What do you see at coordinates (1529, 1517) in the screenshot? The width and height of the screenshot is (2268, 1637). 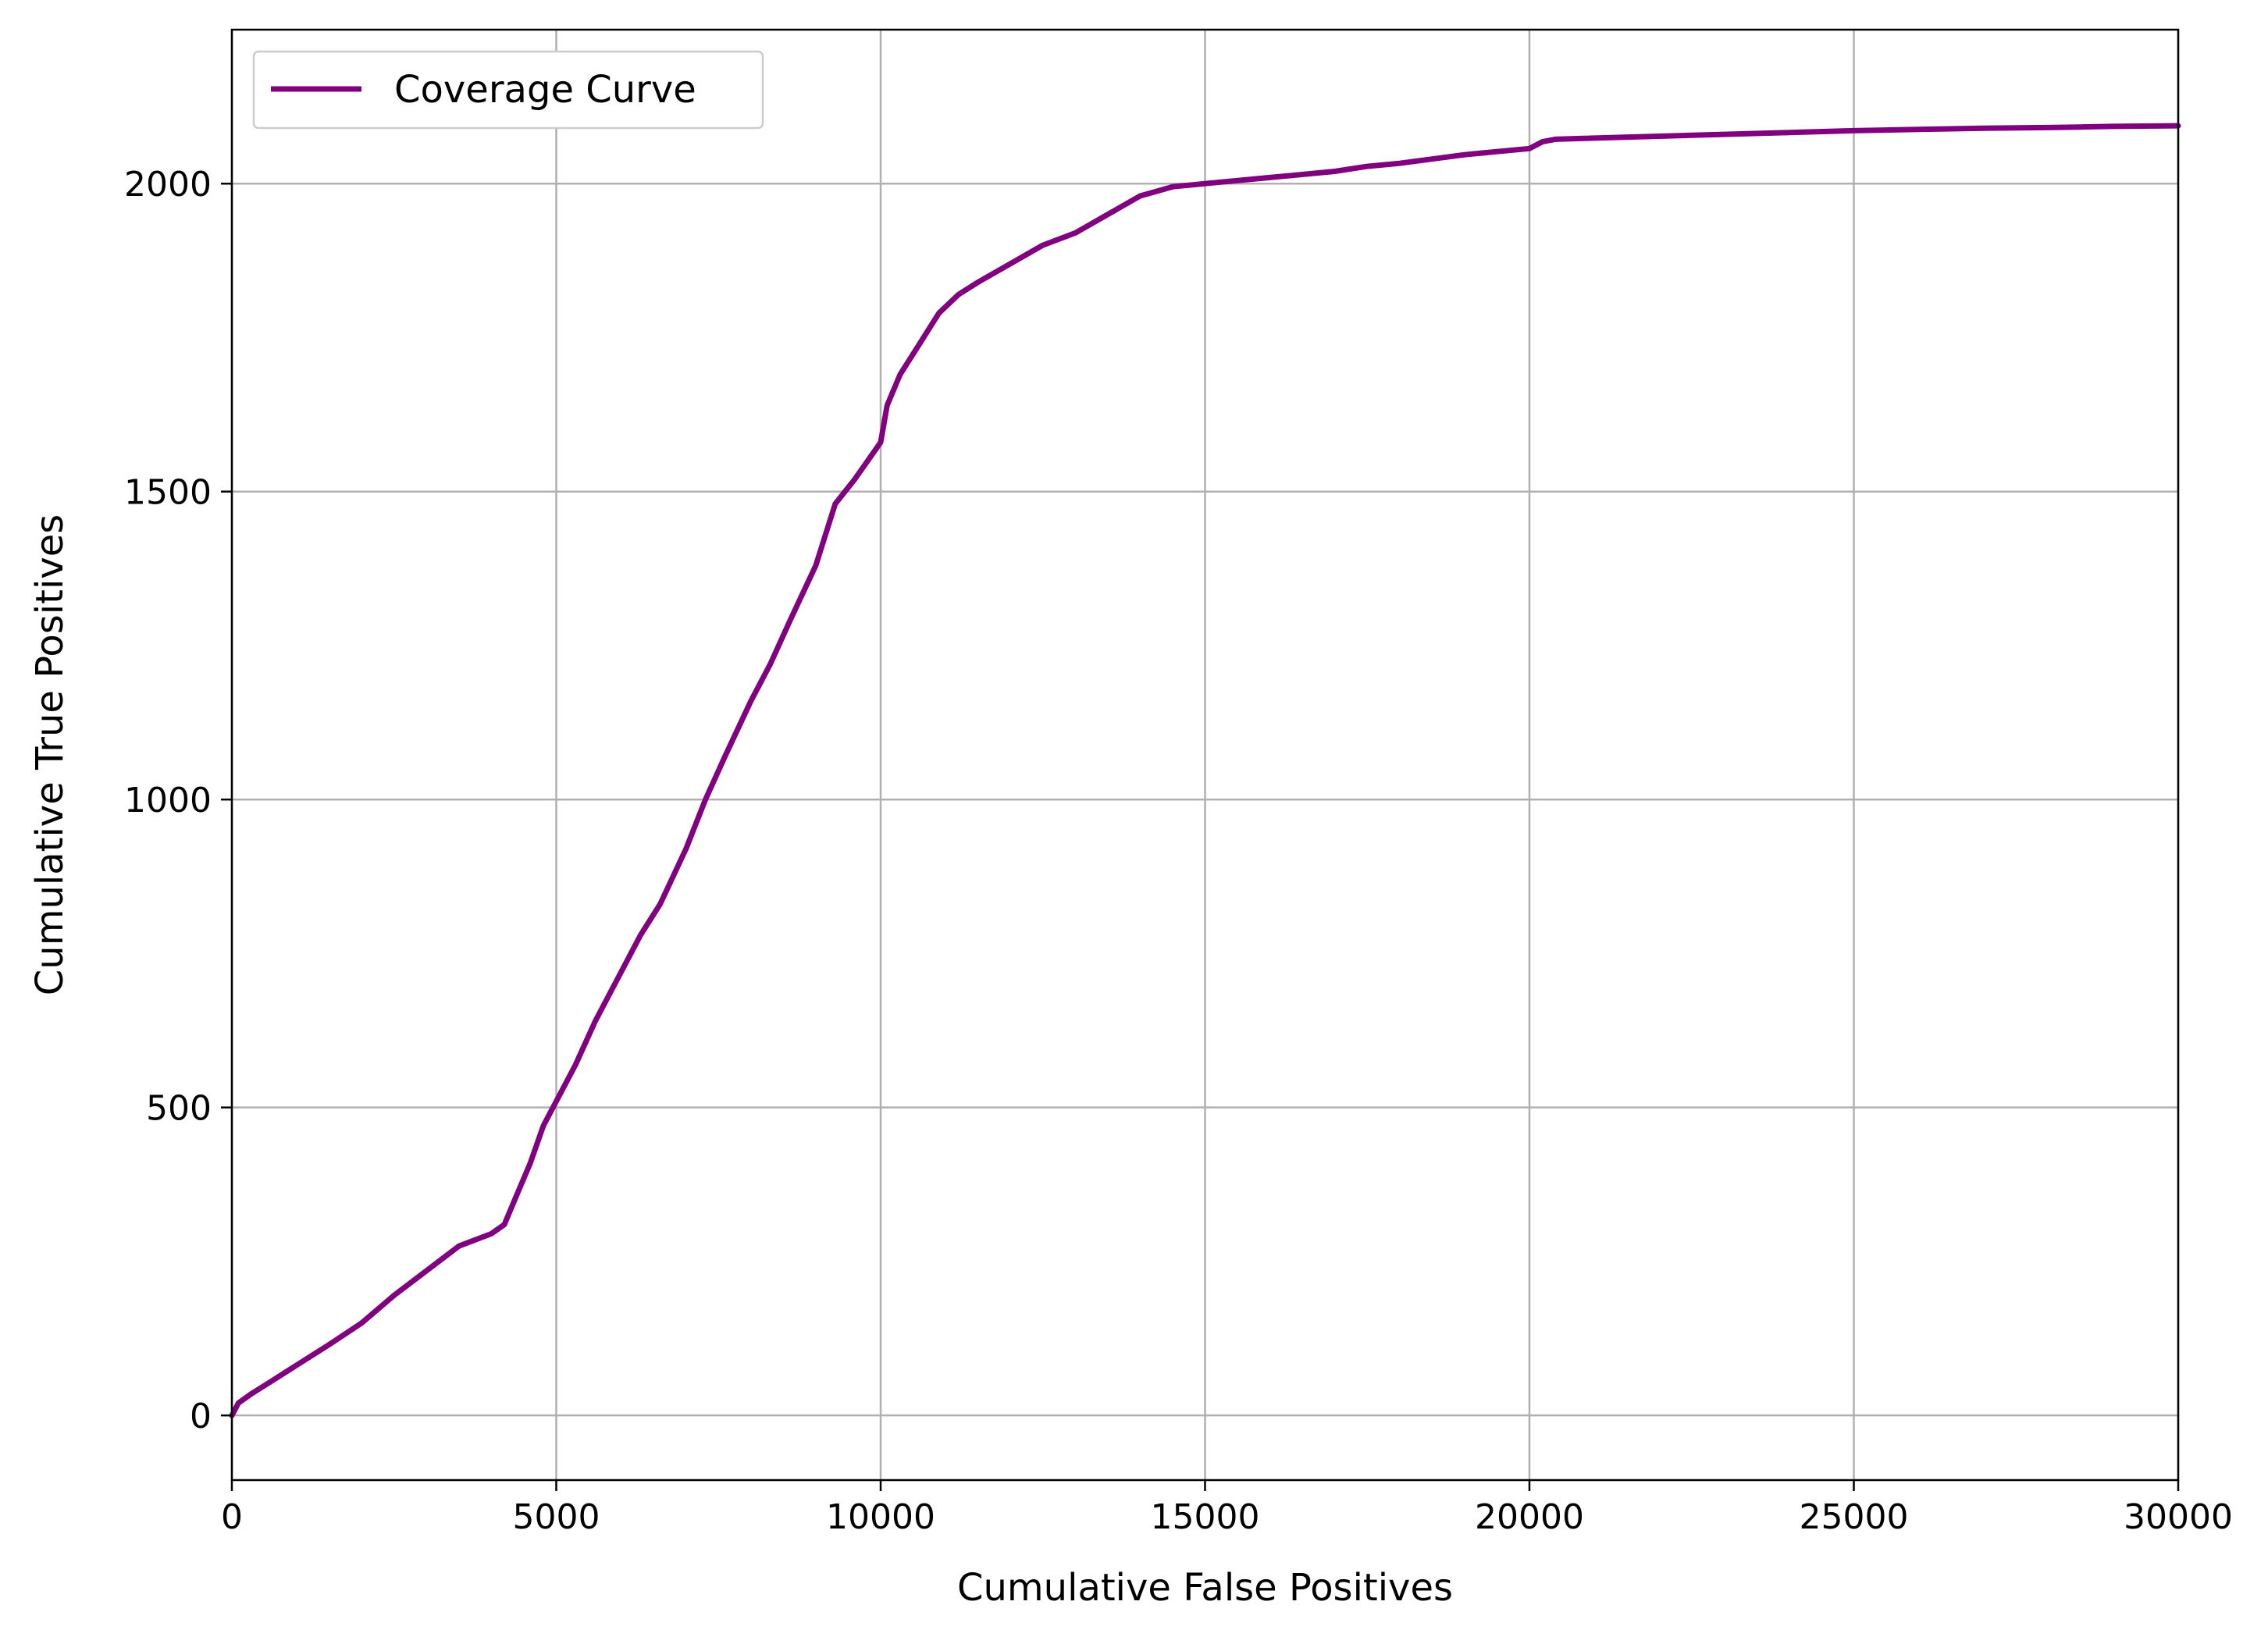 I see `x-tick-label: 20000` at bounding box center [1529, 1517].